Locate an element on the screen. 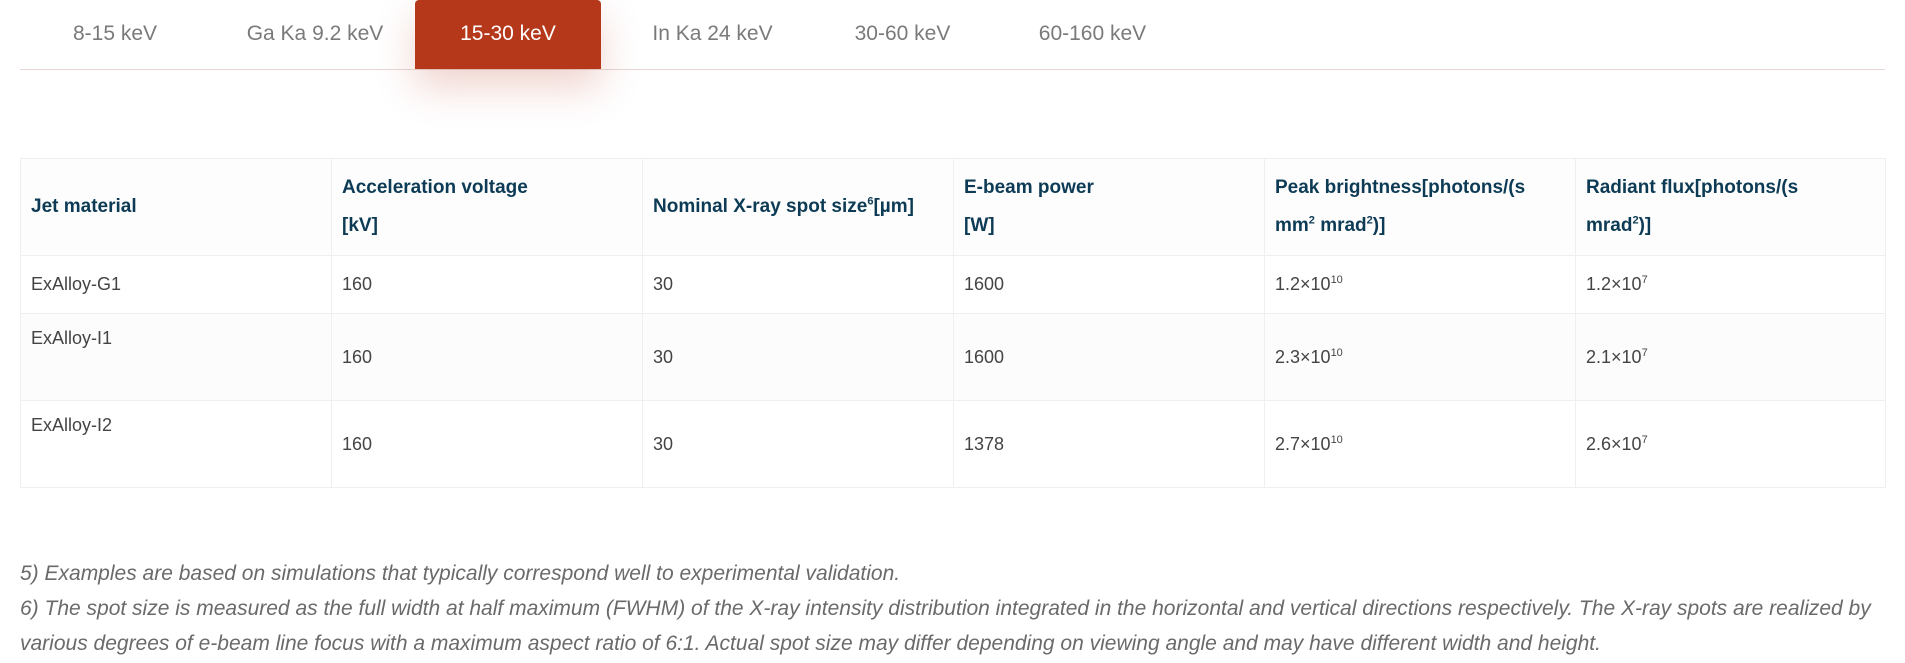  table-row: ExAlloy-G1 160 30 1600 1.2×1010 1.2×107 is located at coordinates (953, 284).